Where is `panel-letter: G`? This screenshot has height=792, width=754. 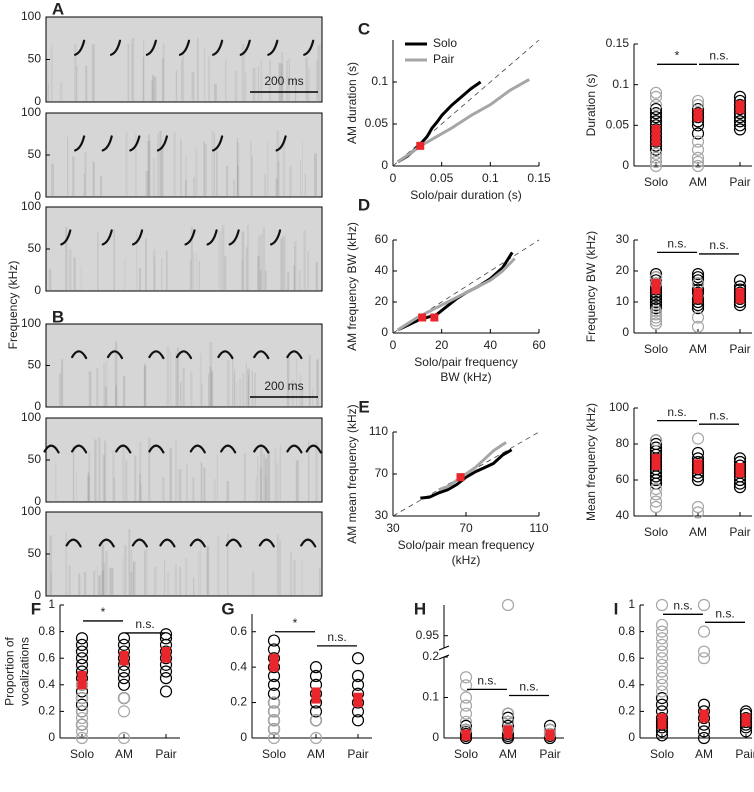
panel-letter: G is located at coordinates (227, 608).